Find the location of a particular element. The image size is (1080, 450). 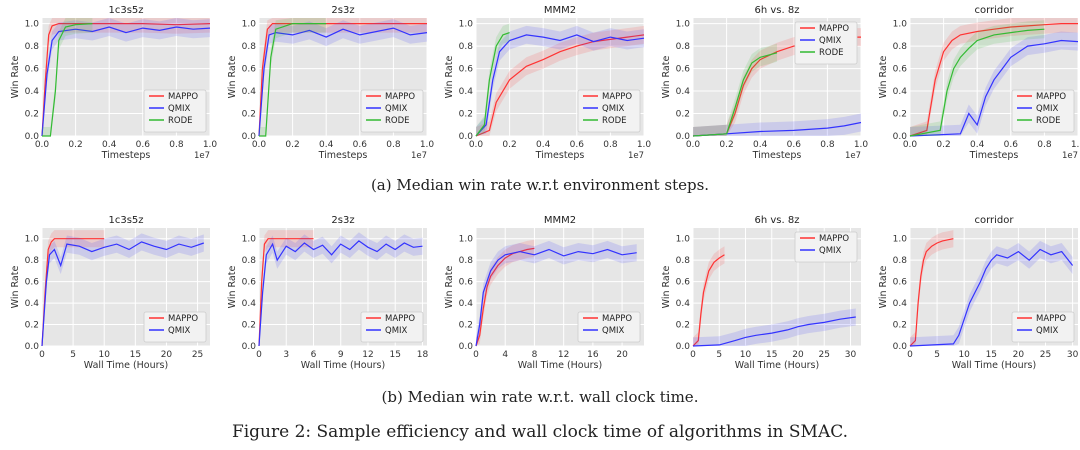

x-tick-label: 5 is located at coordinates (719, 355).